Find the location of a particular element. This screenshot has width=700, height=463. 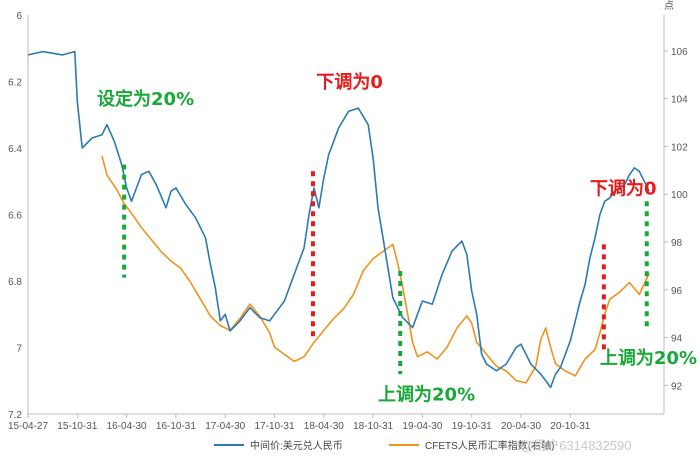

watermark: @用户6314832590 is located at coordinates (576, 445).